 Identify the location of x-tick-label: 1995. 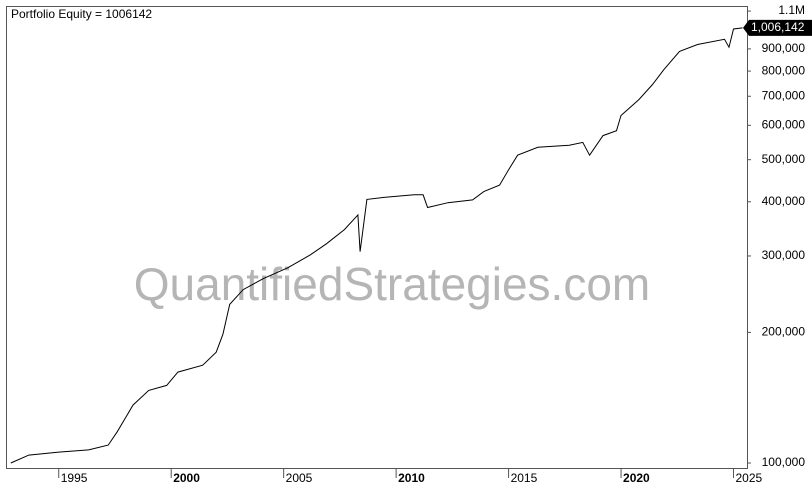
(74, 478).